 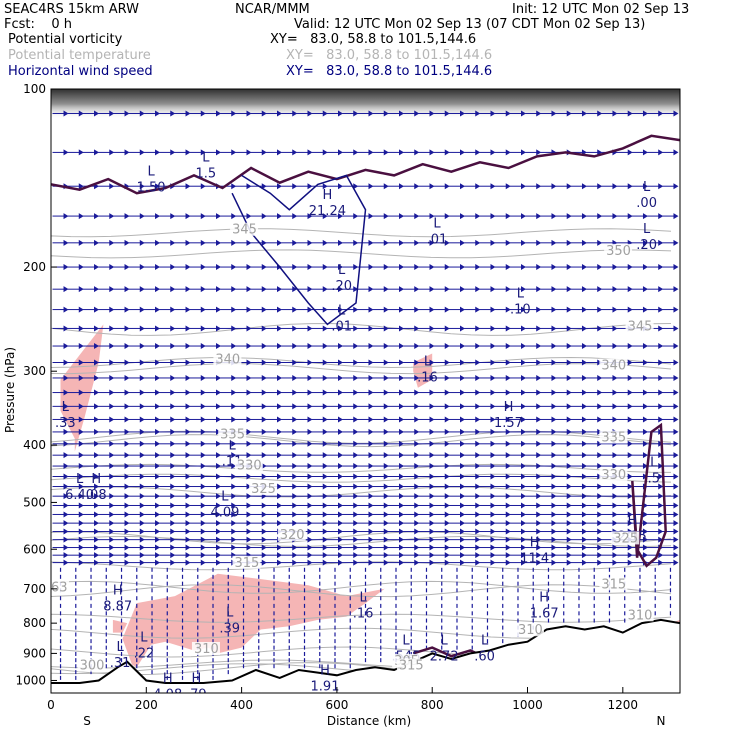 I want to click on high-marker: H, so click(x=118, y=590).